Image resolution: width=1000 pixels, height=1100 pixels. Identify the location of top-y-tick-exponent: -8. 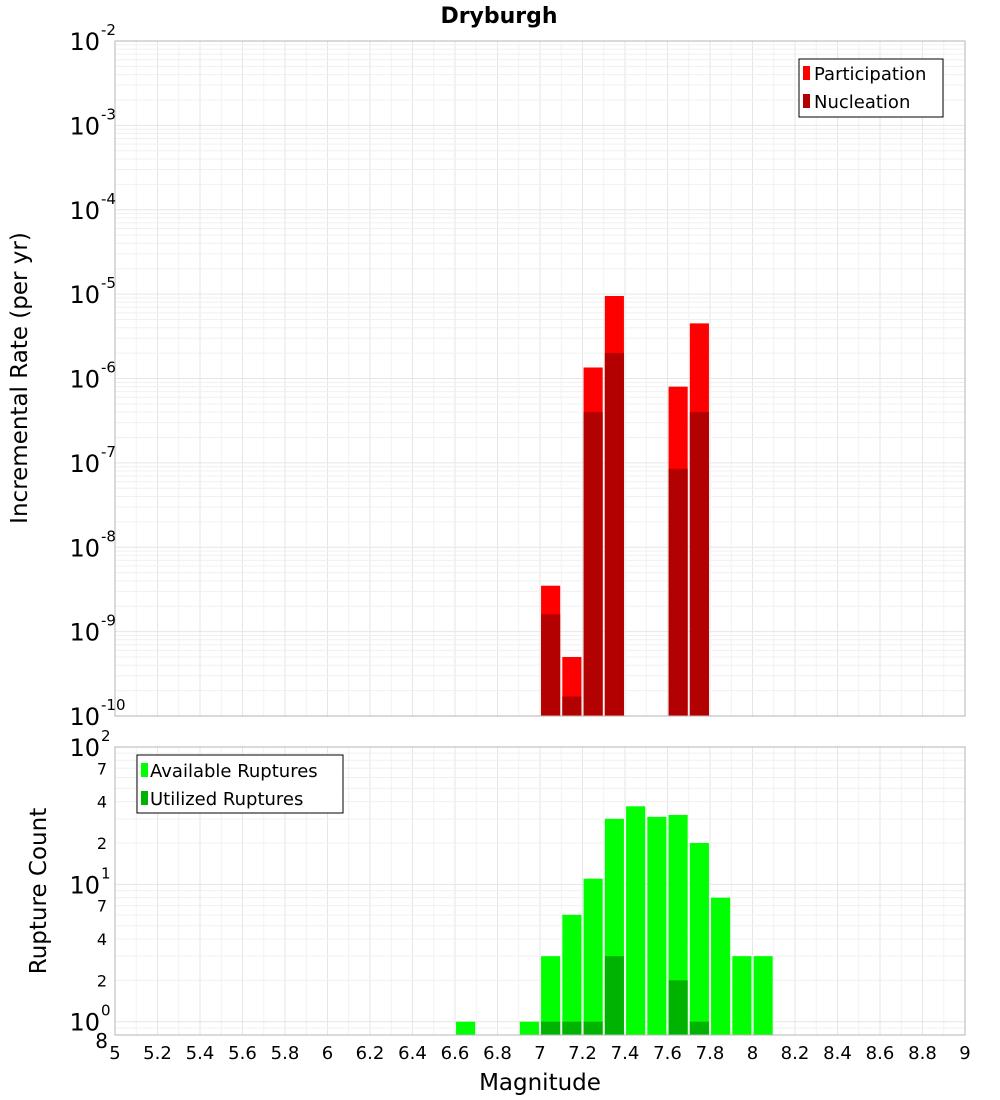
(108, 536).